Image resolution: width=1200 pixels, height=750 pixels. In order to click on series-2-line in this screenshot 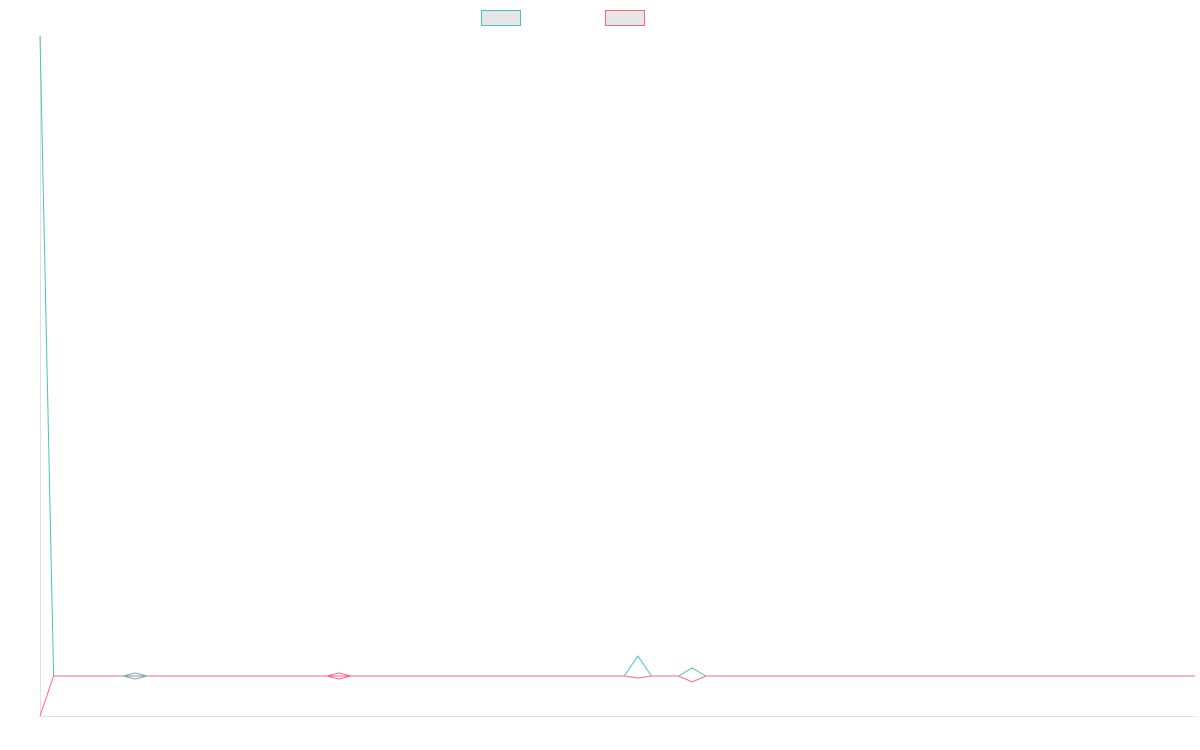, I will do `click(617, 696)`.